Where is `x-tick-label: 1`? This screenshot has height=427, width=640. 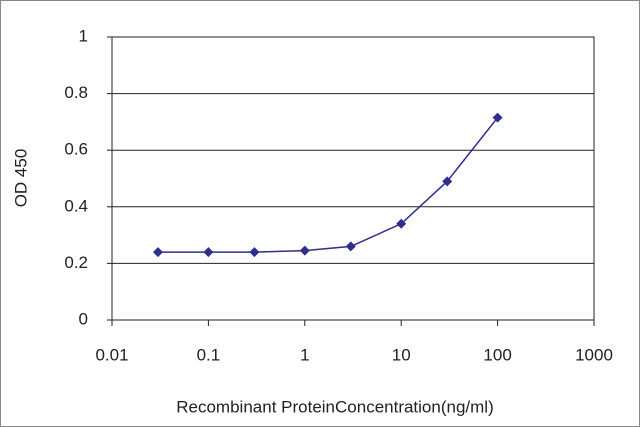 x-tick-label: 1 is located at coordinates (304, 354).